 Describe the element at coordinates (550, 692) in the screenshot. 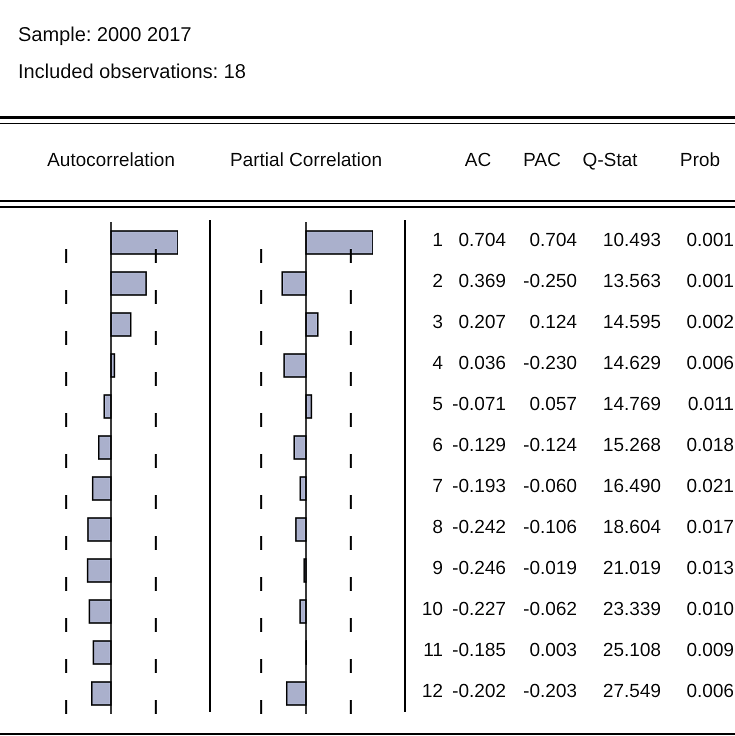

I see `data-label: -0.203` at that location.